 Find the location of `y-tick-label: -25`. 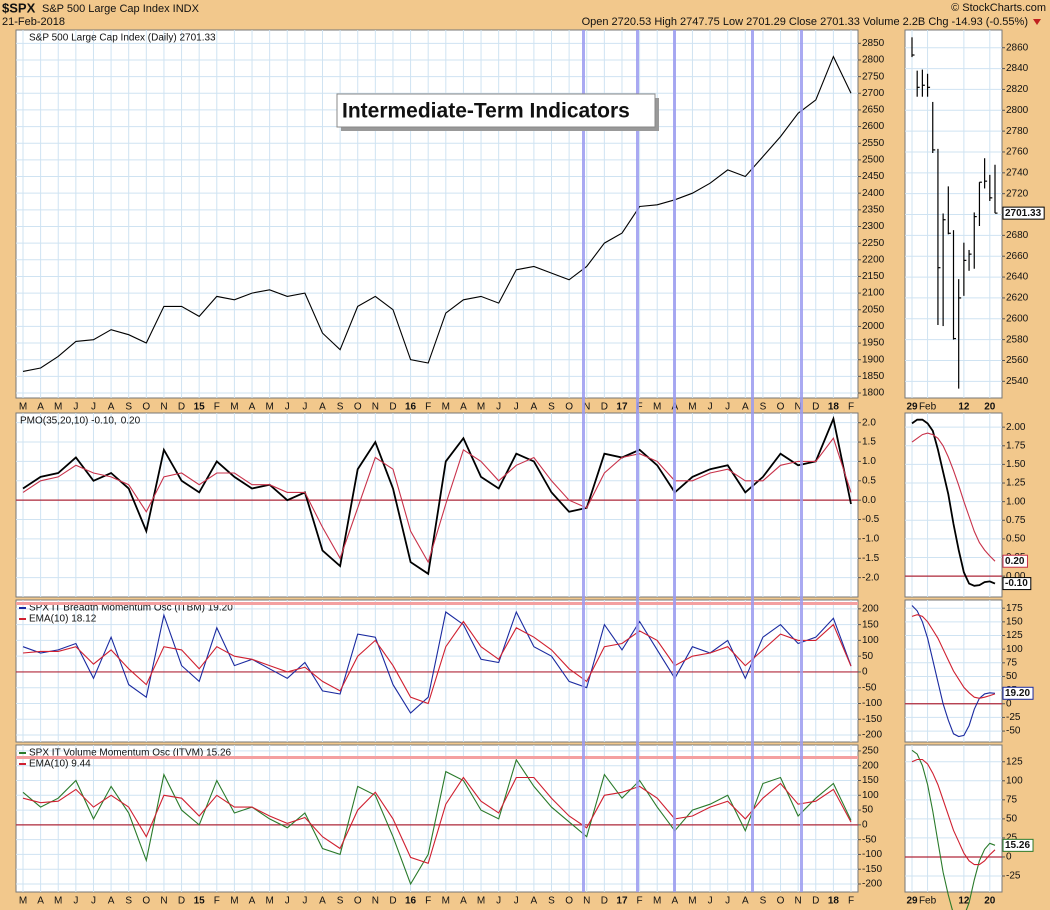

y-tick-label: -25 is located at coordinates (1013, 717).